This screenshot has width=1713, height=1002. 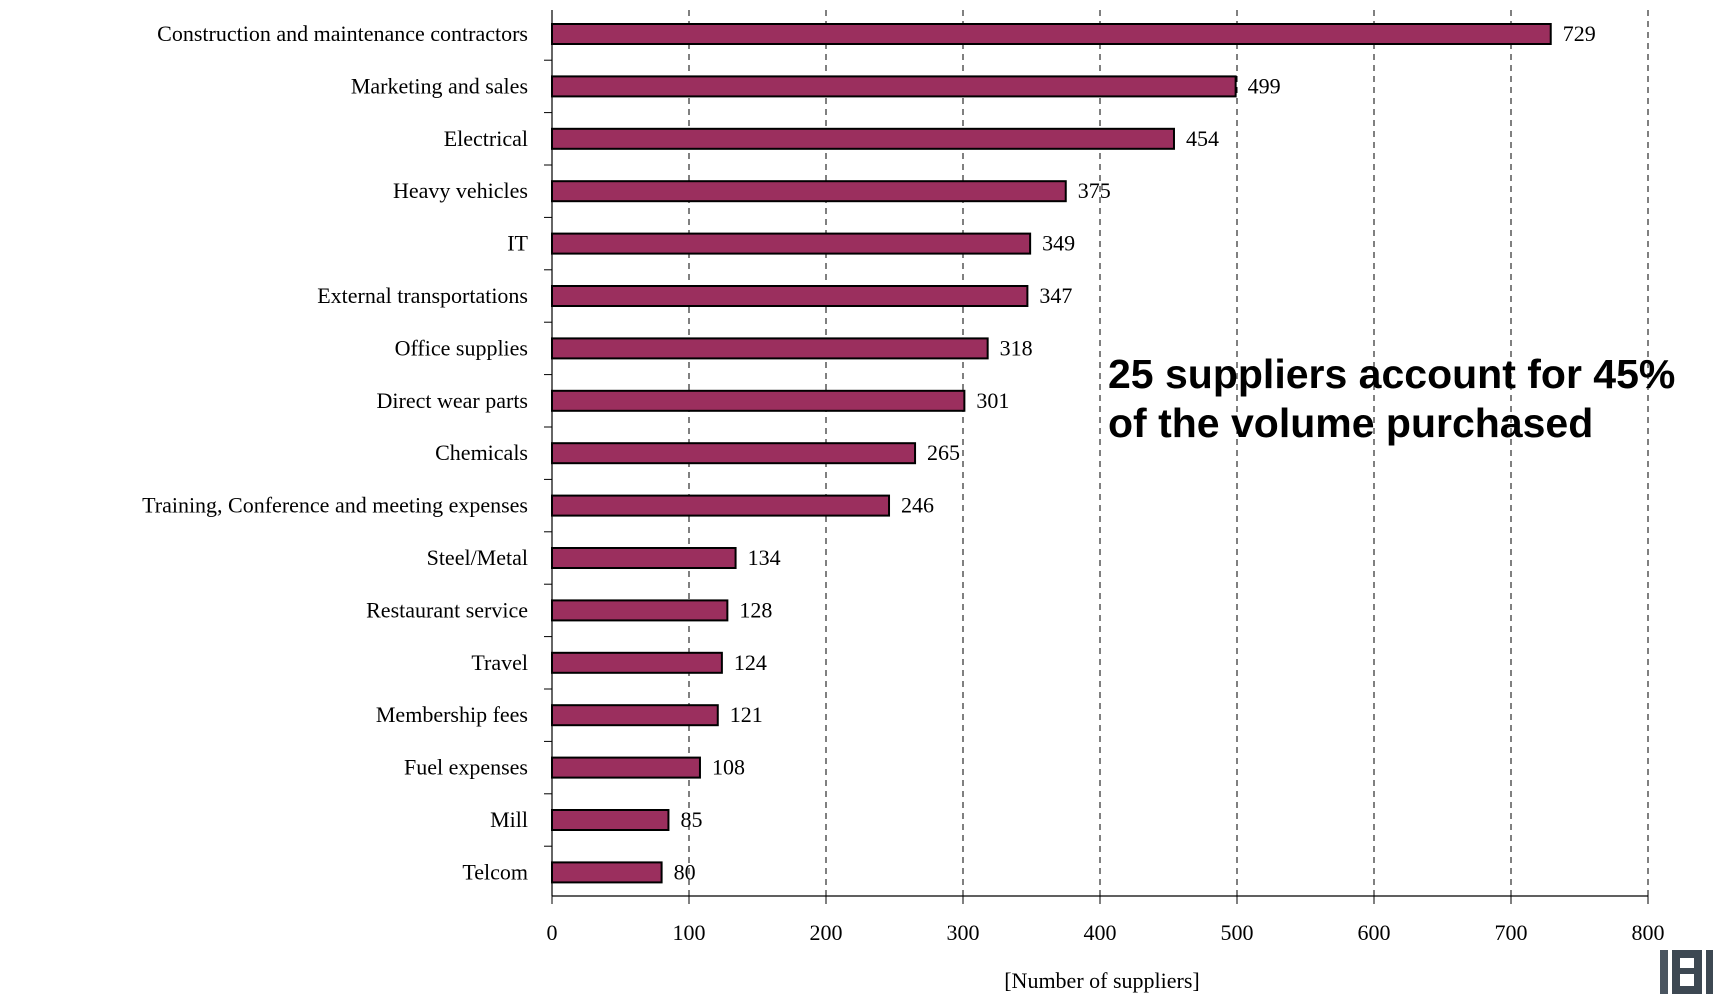 I want to click on x-tick-label: 200, so click(x=826, y=932).